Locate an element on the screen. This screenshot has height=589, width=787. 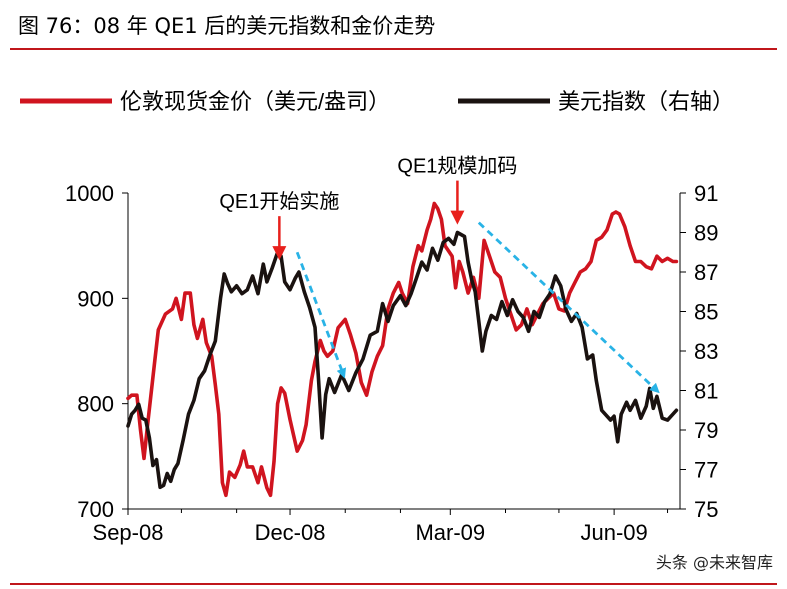
y-right-tick-label: 81 is located at coordinates (706, 391).